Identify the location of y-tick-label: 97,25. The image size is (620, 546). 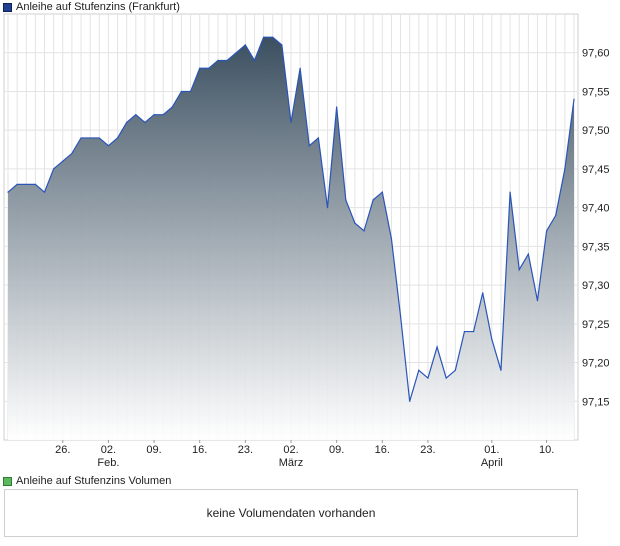
(596, 325).